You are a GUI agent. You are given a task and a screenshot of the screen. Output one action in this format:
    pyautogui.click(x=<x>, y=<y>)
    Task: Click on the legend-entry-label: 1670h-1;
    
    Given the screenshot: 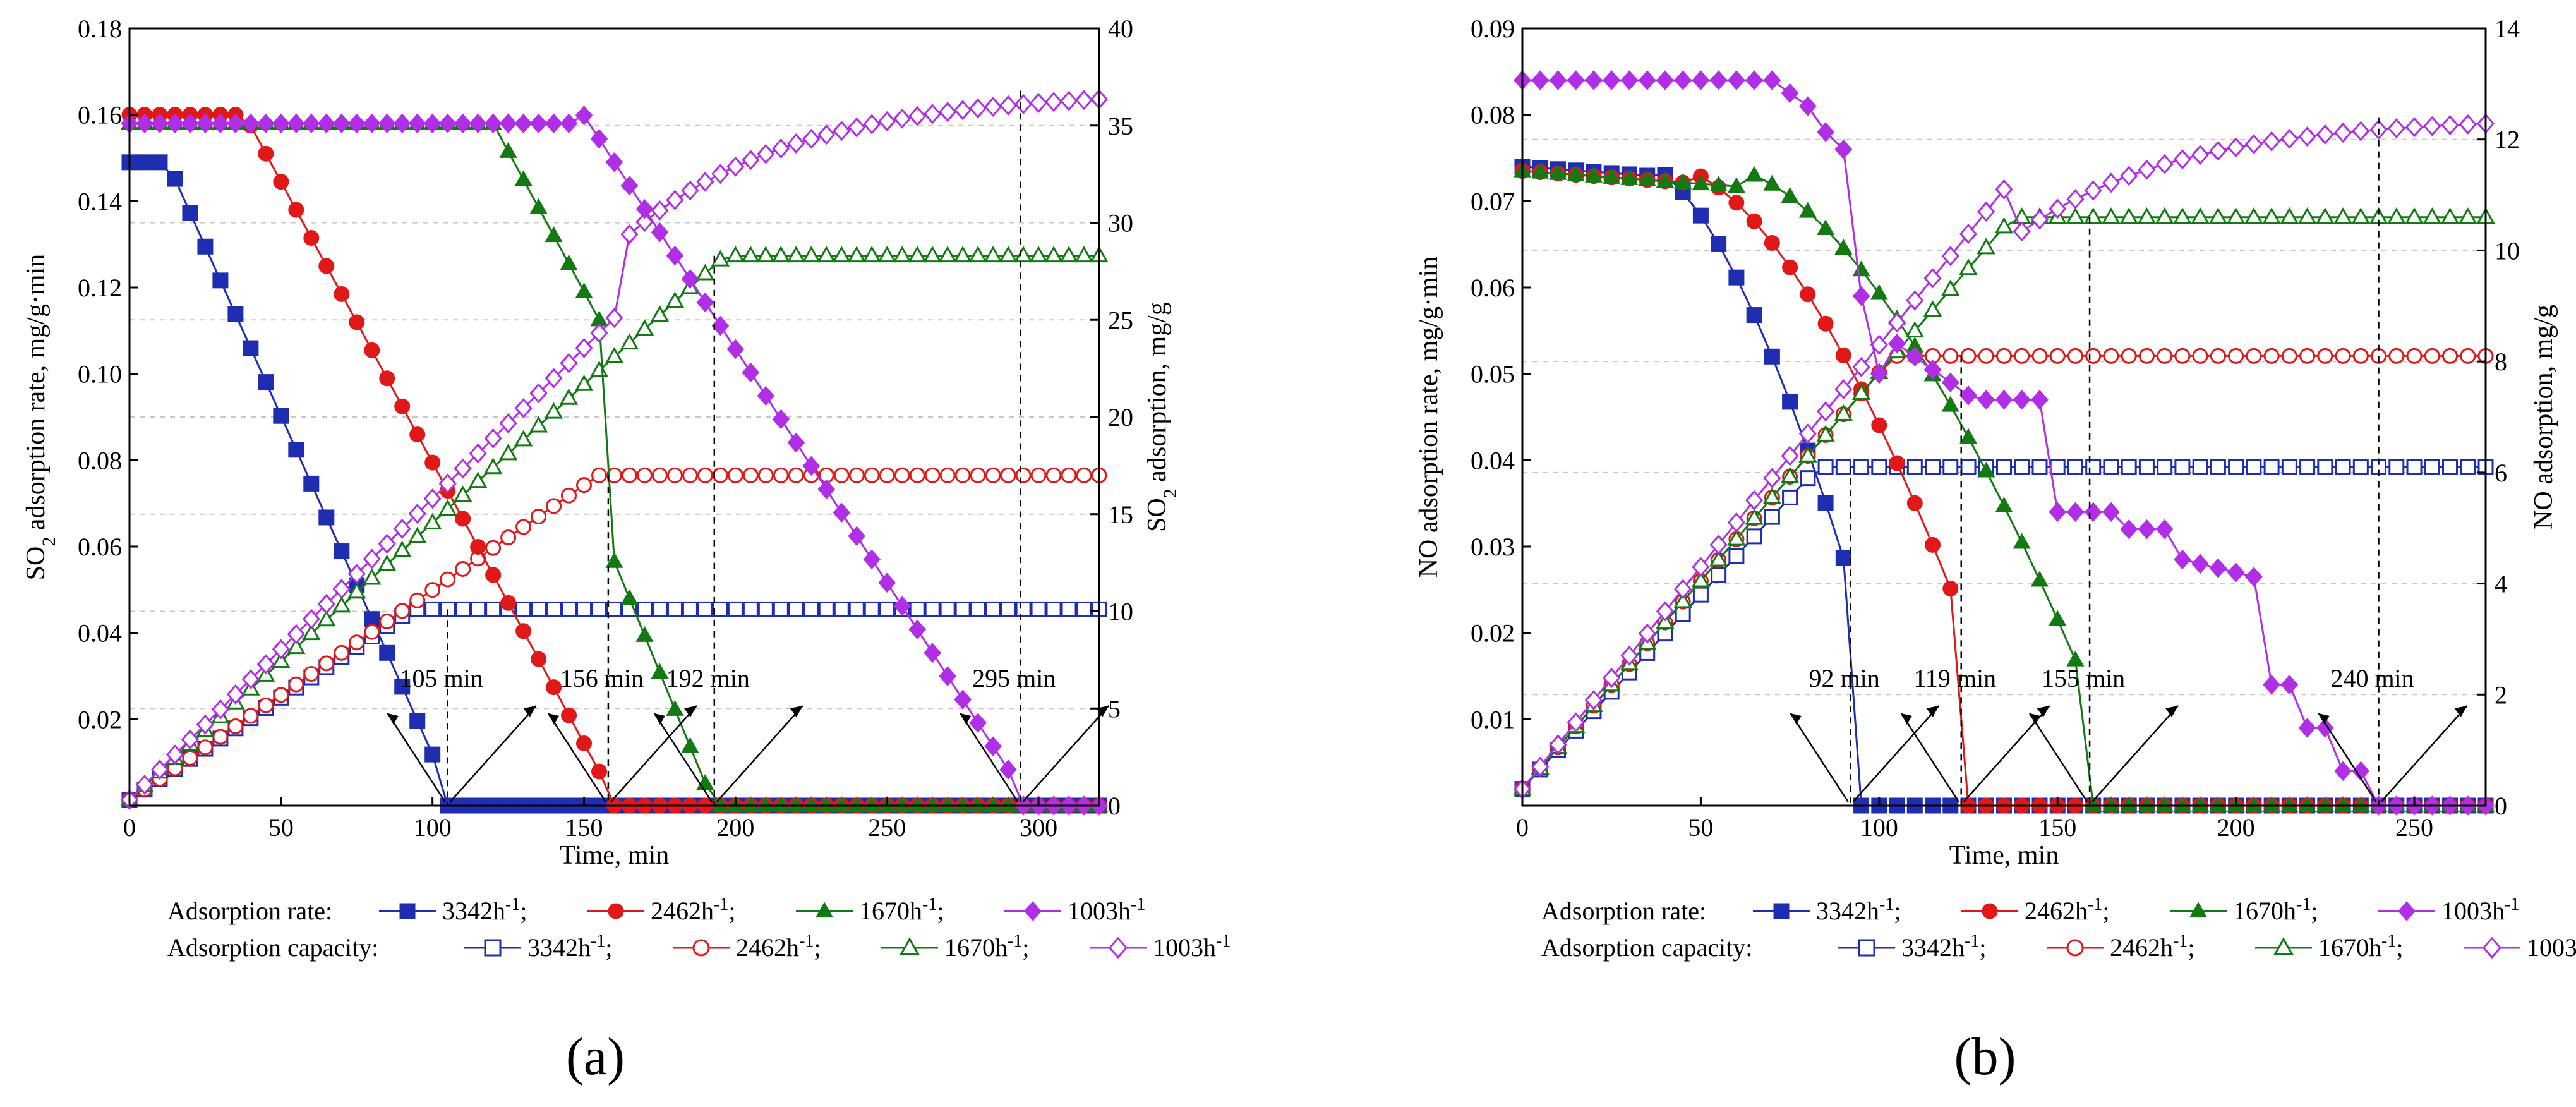 What is the action you would take?
    pyautogui.click(x=902, y=910)
    